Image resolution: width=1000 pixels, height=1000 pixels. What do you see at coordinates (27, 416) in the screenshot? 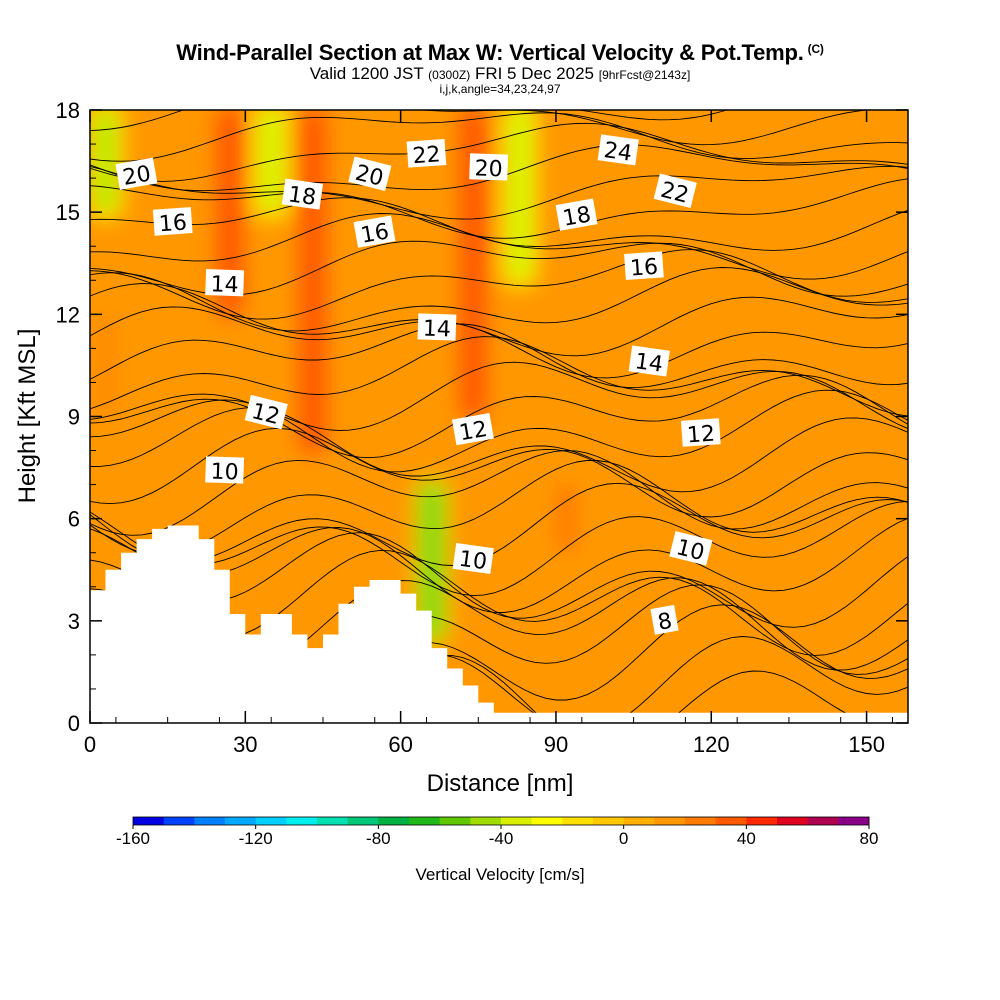
I see `y-axis-label: Height [Kft MSL]` at bounding box center [27, 416].